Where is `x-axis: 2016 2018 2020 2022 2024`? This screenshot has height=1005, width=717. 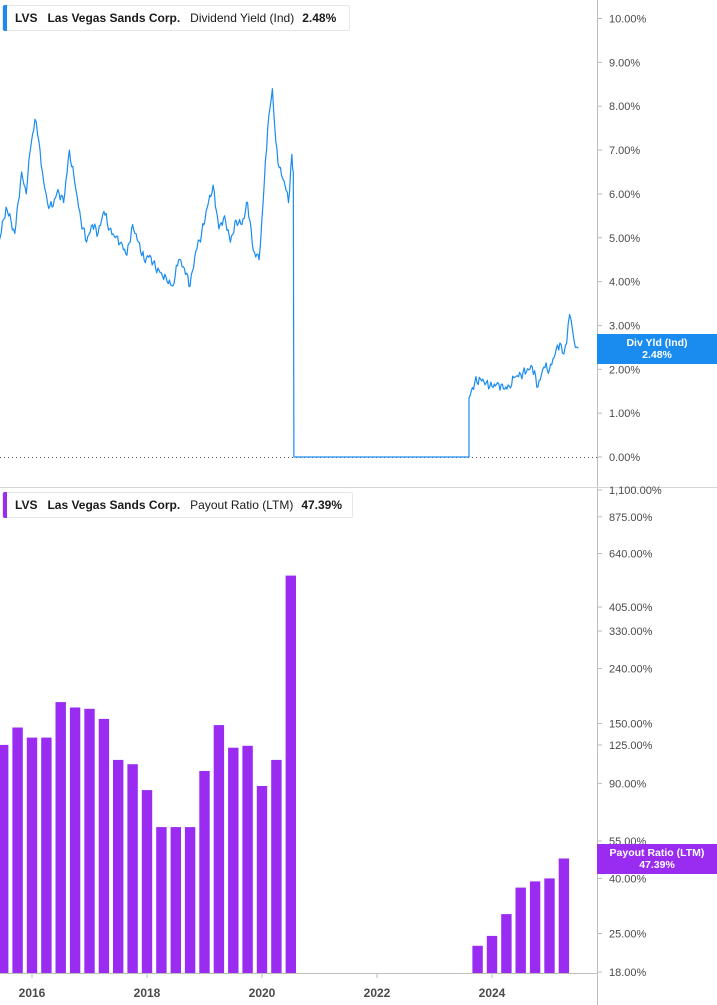
x-axis: 2016 2018 2020 2022 2024 is located at coordinates (262, 986).